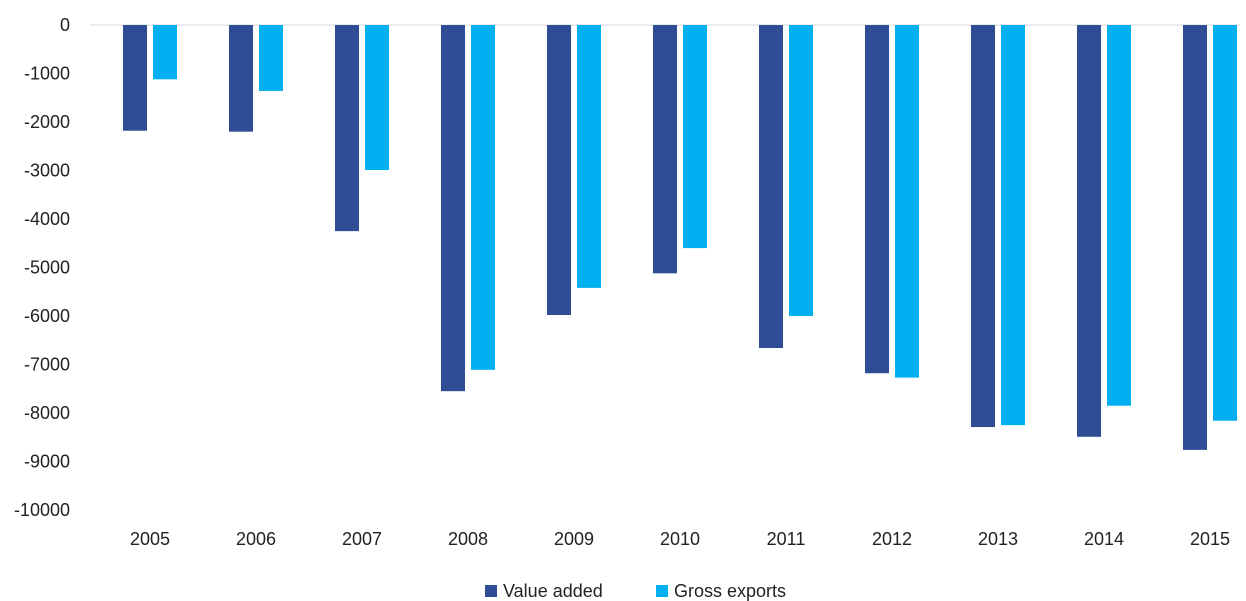 The width and height of the screenshot is (1246, 601). Describe the element at coordinates (1089, 231) in the screenshot. I see `bar-value-added-2014` at that location.